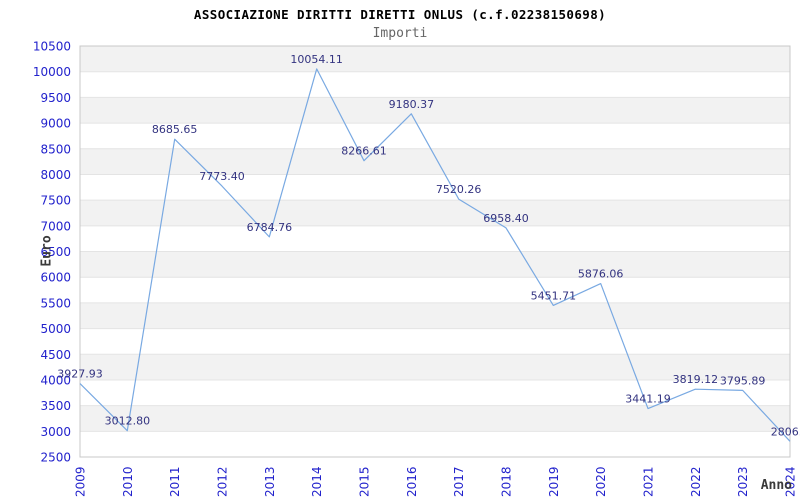 The image size is (800, 500). Describe the element at coordinates (743, 481) in the screenshot. I see `x-tick-label: 2023` at that location.